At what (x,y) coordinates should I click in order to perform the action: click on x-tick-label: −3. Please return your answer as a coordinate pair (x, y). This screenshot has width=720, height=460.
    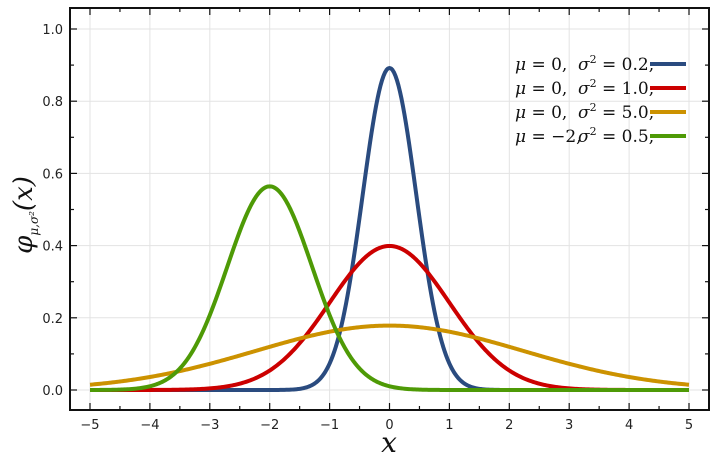
    Looking at the image, I should click on (209, 425).